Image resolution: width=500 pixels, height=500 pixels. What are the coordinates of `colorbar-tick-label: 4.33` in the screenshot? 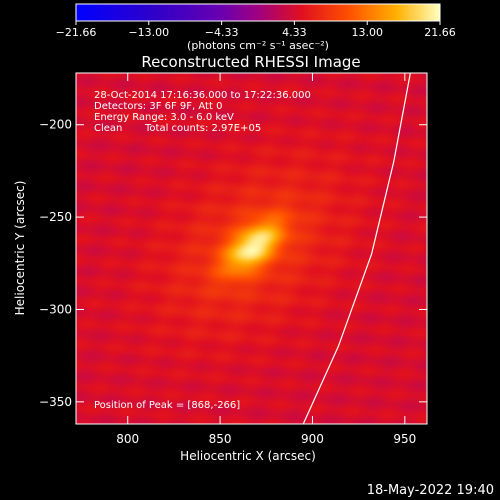 It's located at (294, 32).